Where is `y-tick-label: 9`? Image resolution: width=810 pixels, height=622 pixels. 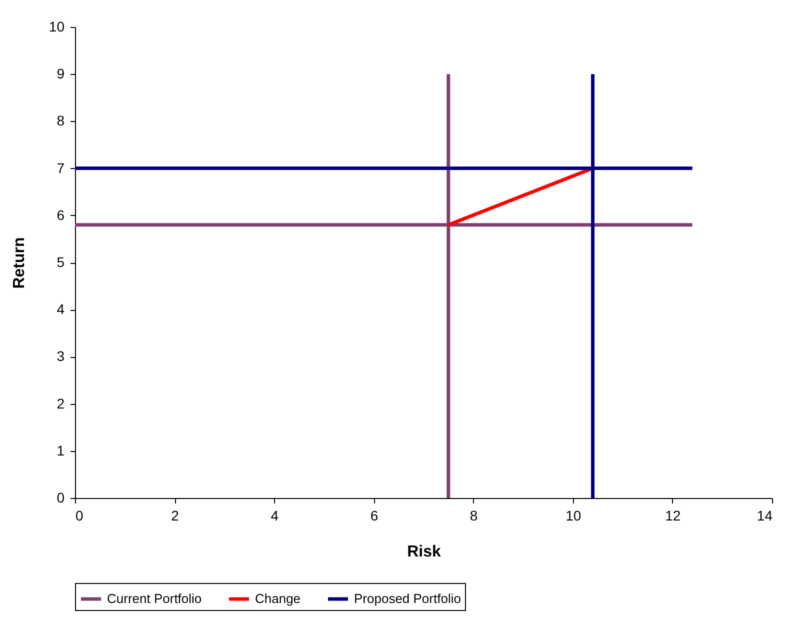
y-tick-label: 9 is located at coordinates (60, 74).